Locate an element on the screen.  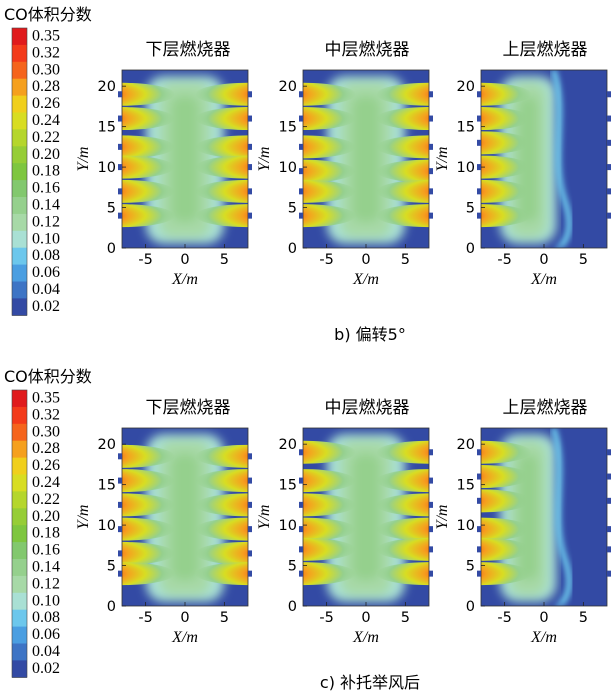
colorbar-tick-label: 0.28 is located at coordinates (46, 86).